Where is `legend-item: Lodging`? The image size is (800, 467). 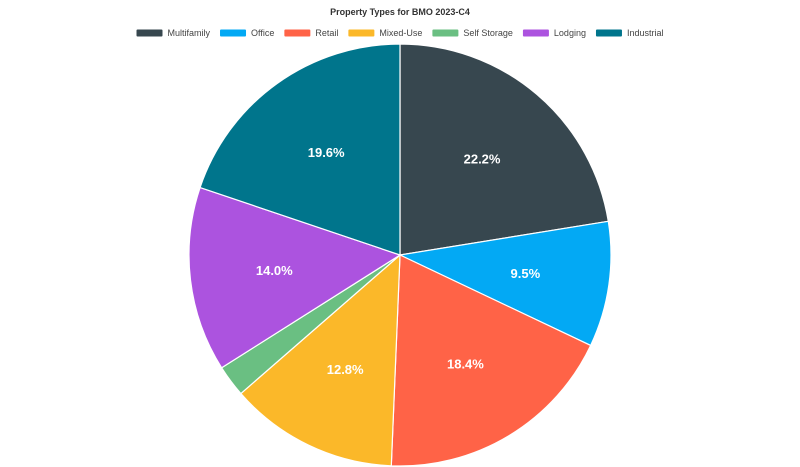 legend-item: Lodging is located at coordinates (554, 33).